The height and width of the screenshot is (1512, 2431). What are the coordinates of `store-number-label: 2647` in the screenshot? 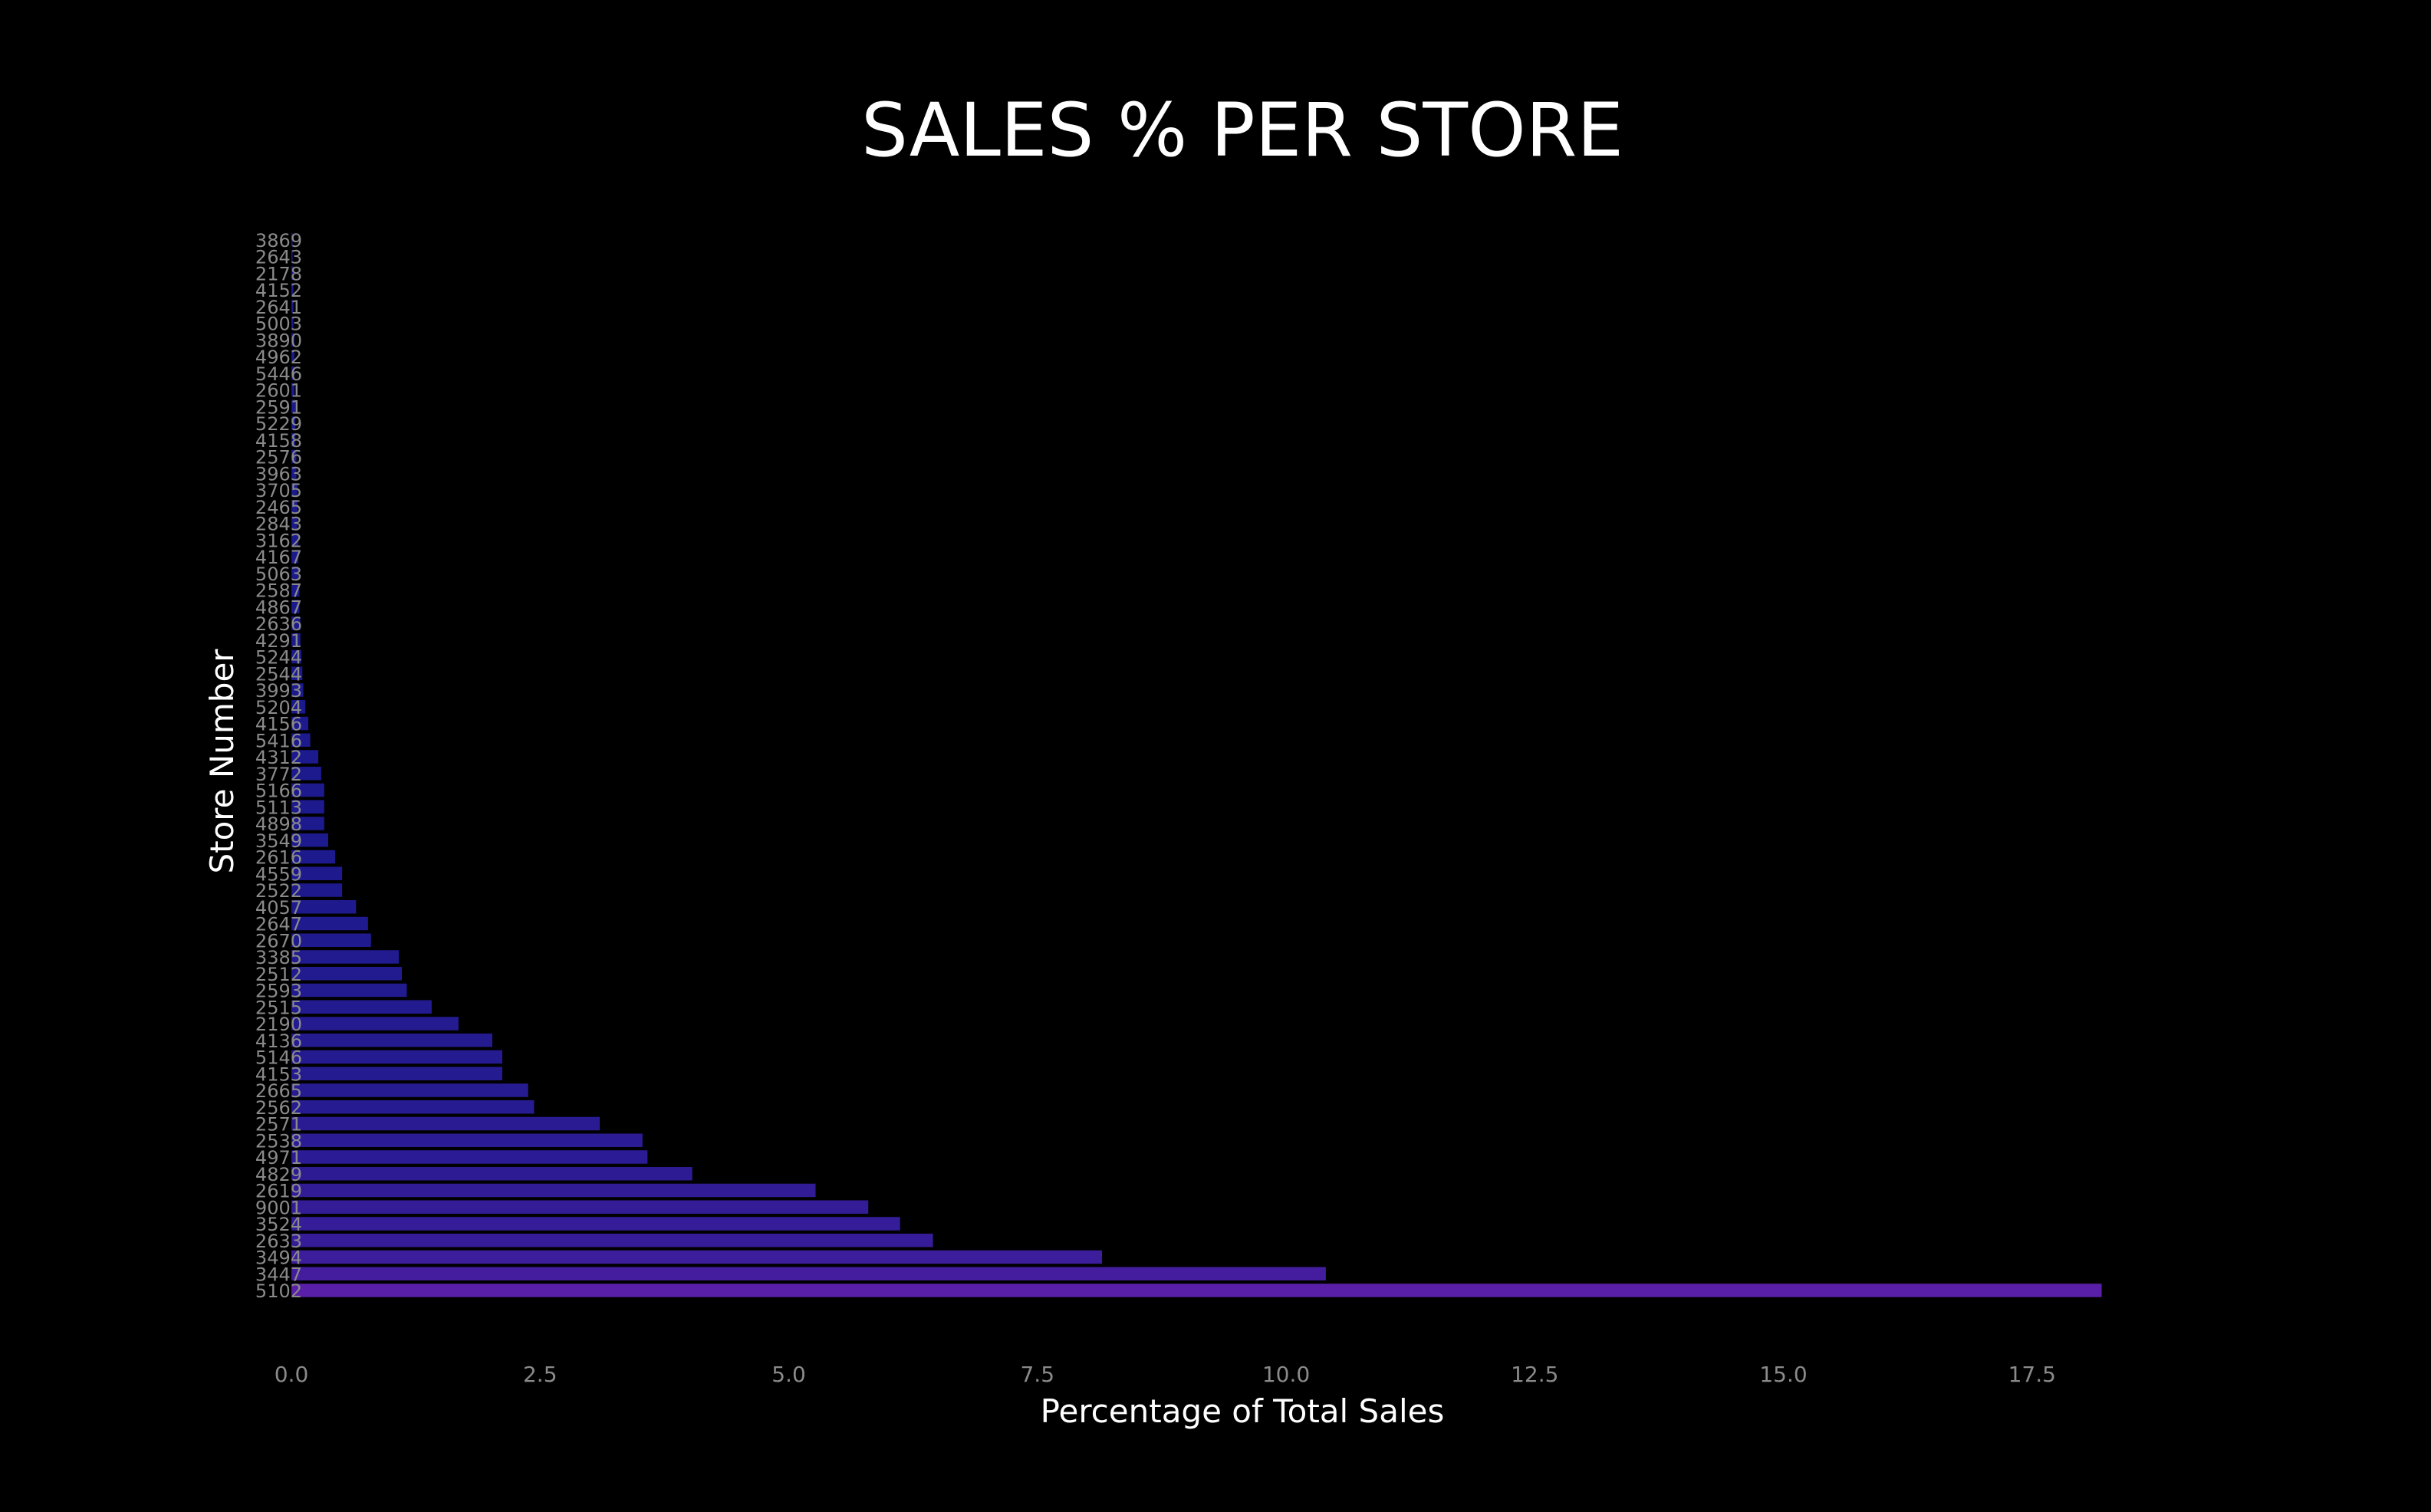 It's located at (278, 924).